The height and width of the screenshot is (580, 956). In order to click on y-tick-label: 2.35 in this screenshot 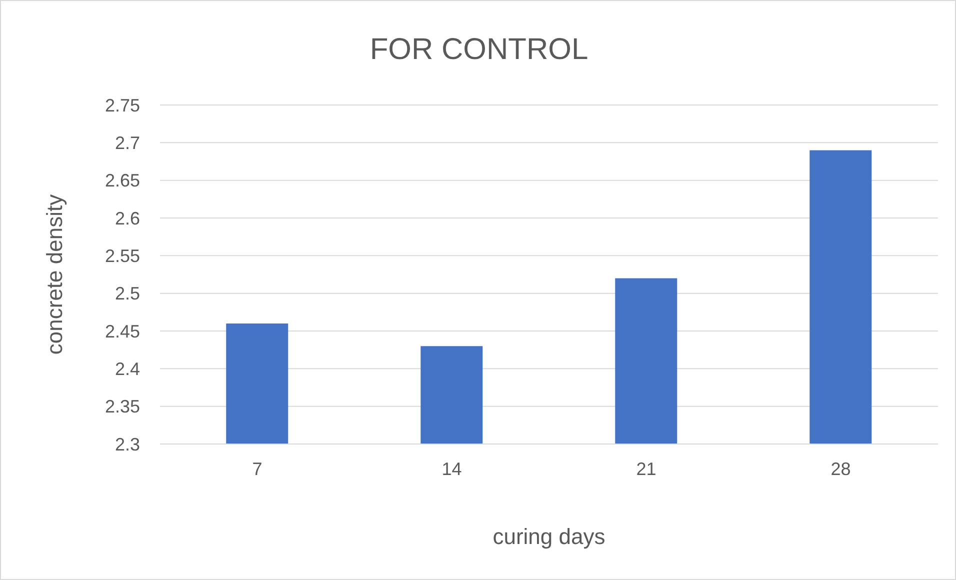, I will do `click(122, 406)`.